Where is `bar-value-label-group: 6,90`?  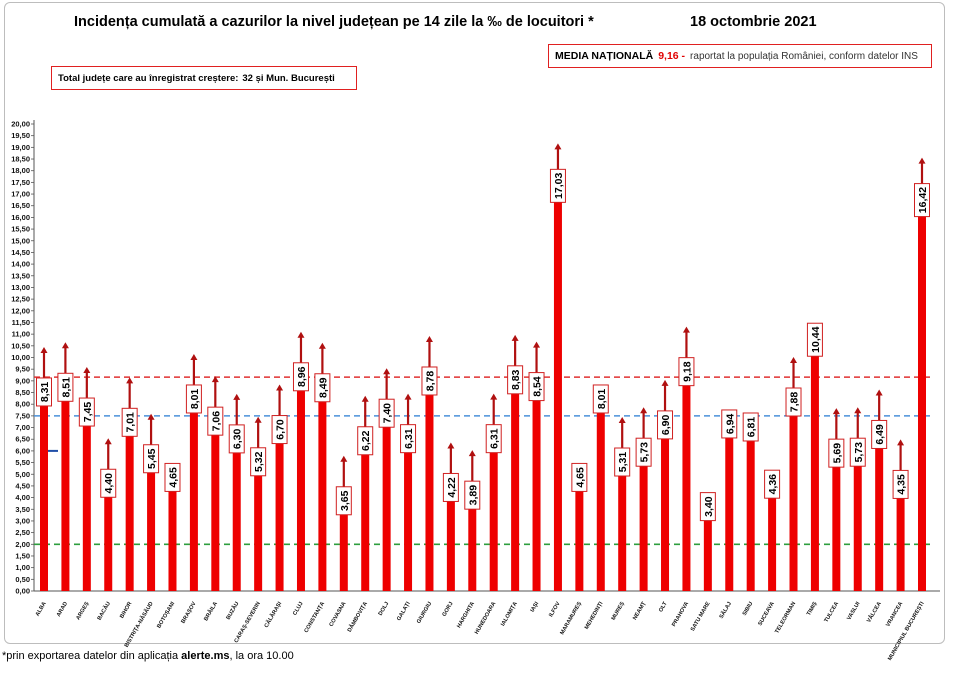 bar-value-label-group: 6,90 is located at coordinates (665, 425).